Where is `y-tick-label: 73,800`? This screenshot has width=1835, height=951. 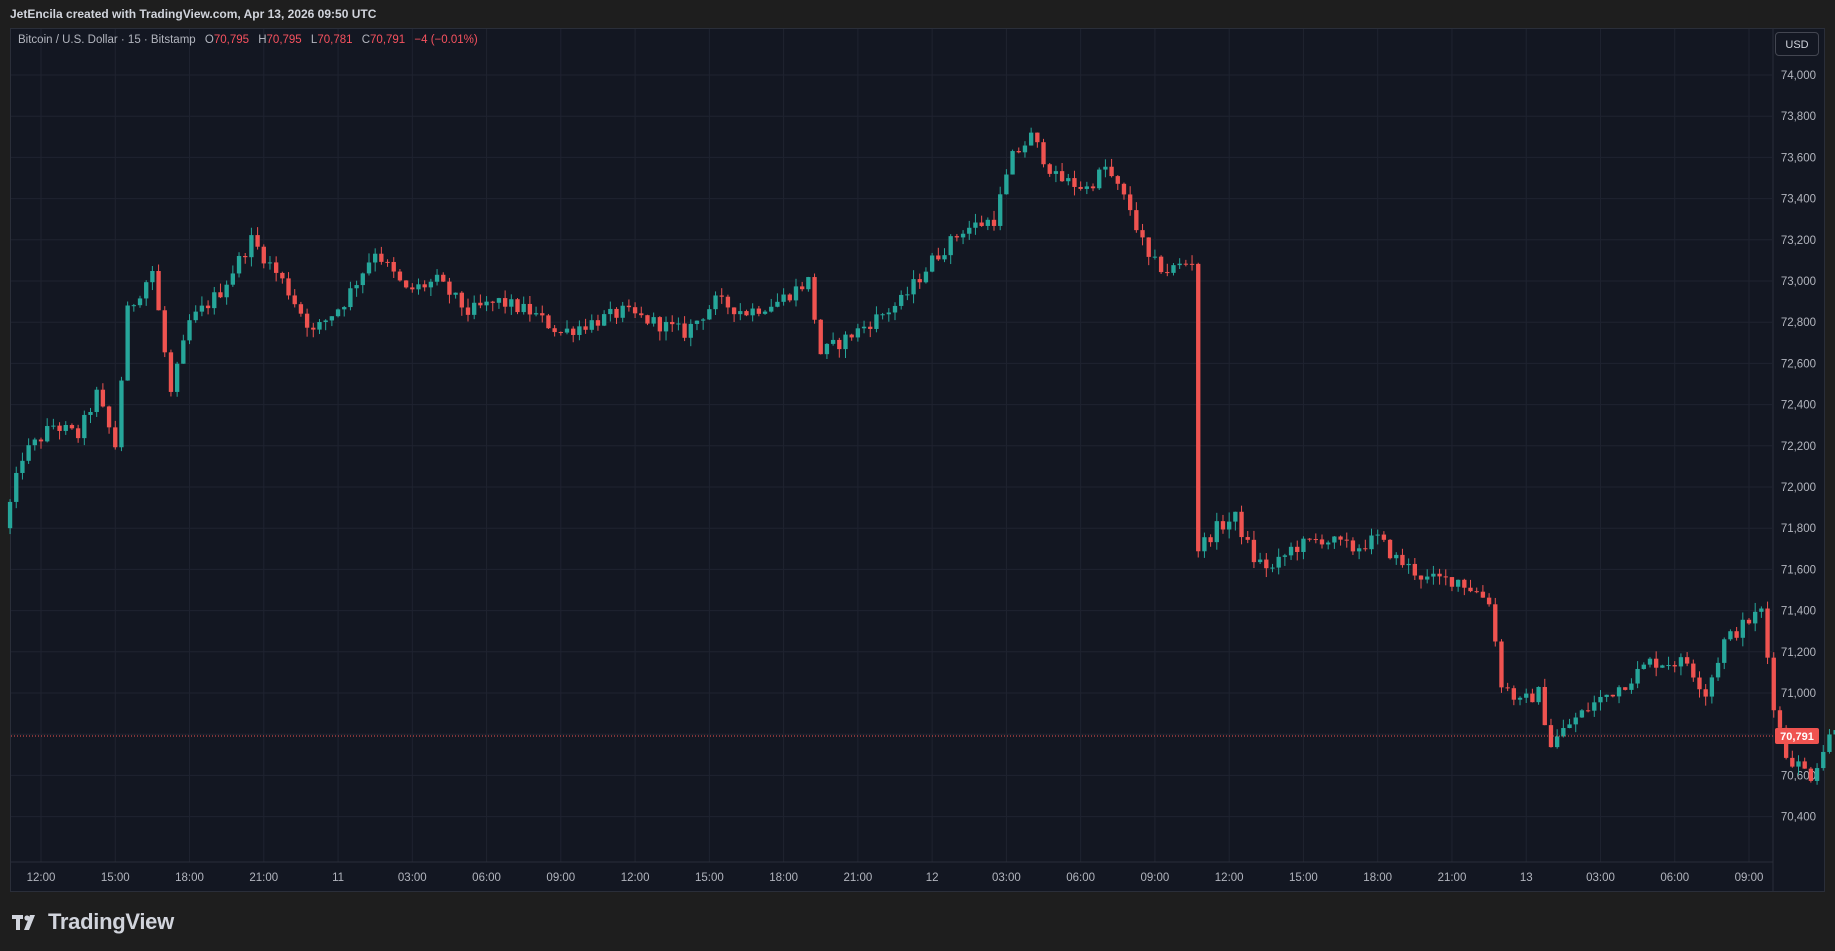 y-tick-label: 73,800 is located at coordinates (1798, 117).